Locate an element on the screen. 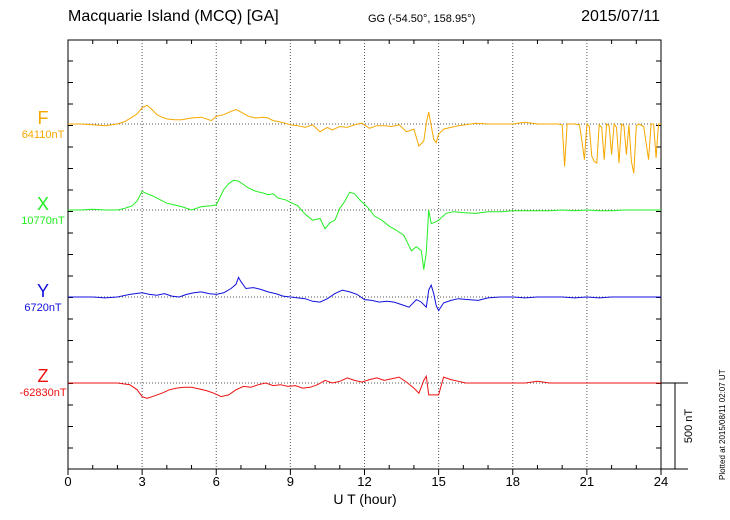 This screenshot has height=520, width=730. component-f-name: F is located at coordinates (43, 118).